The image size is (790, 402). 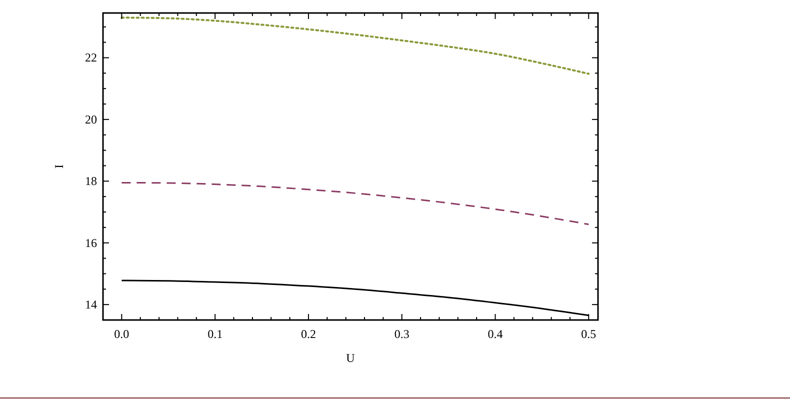 I want to click on x-axis-title: U, so click(x=351, y=358).